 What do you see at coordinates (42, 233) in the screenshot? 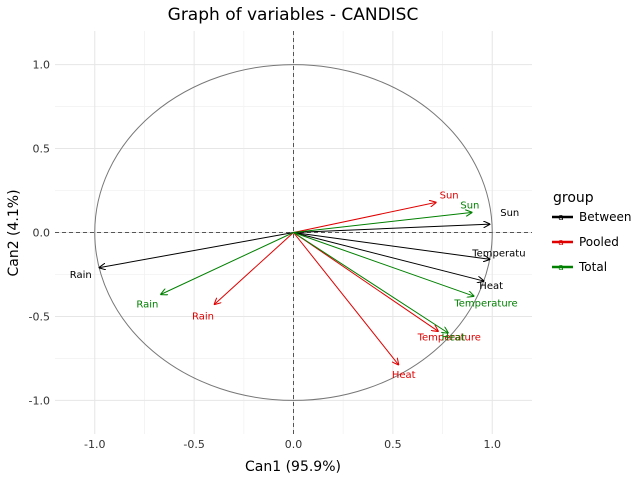
I see `y-tick-label: 0.0` at bounding box center [42, 233].